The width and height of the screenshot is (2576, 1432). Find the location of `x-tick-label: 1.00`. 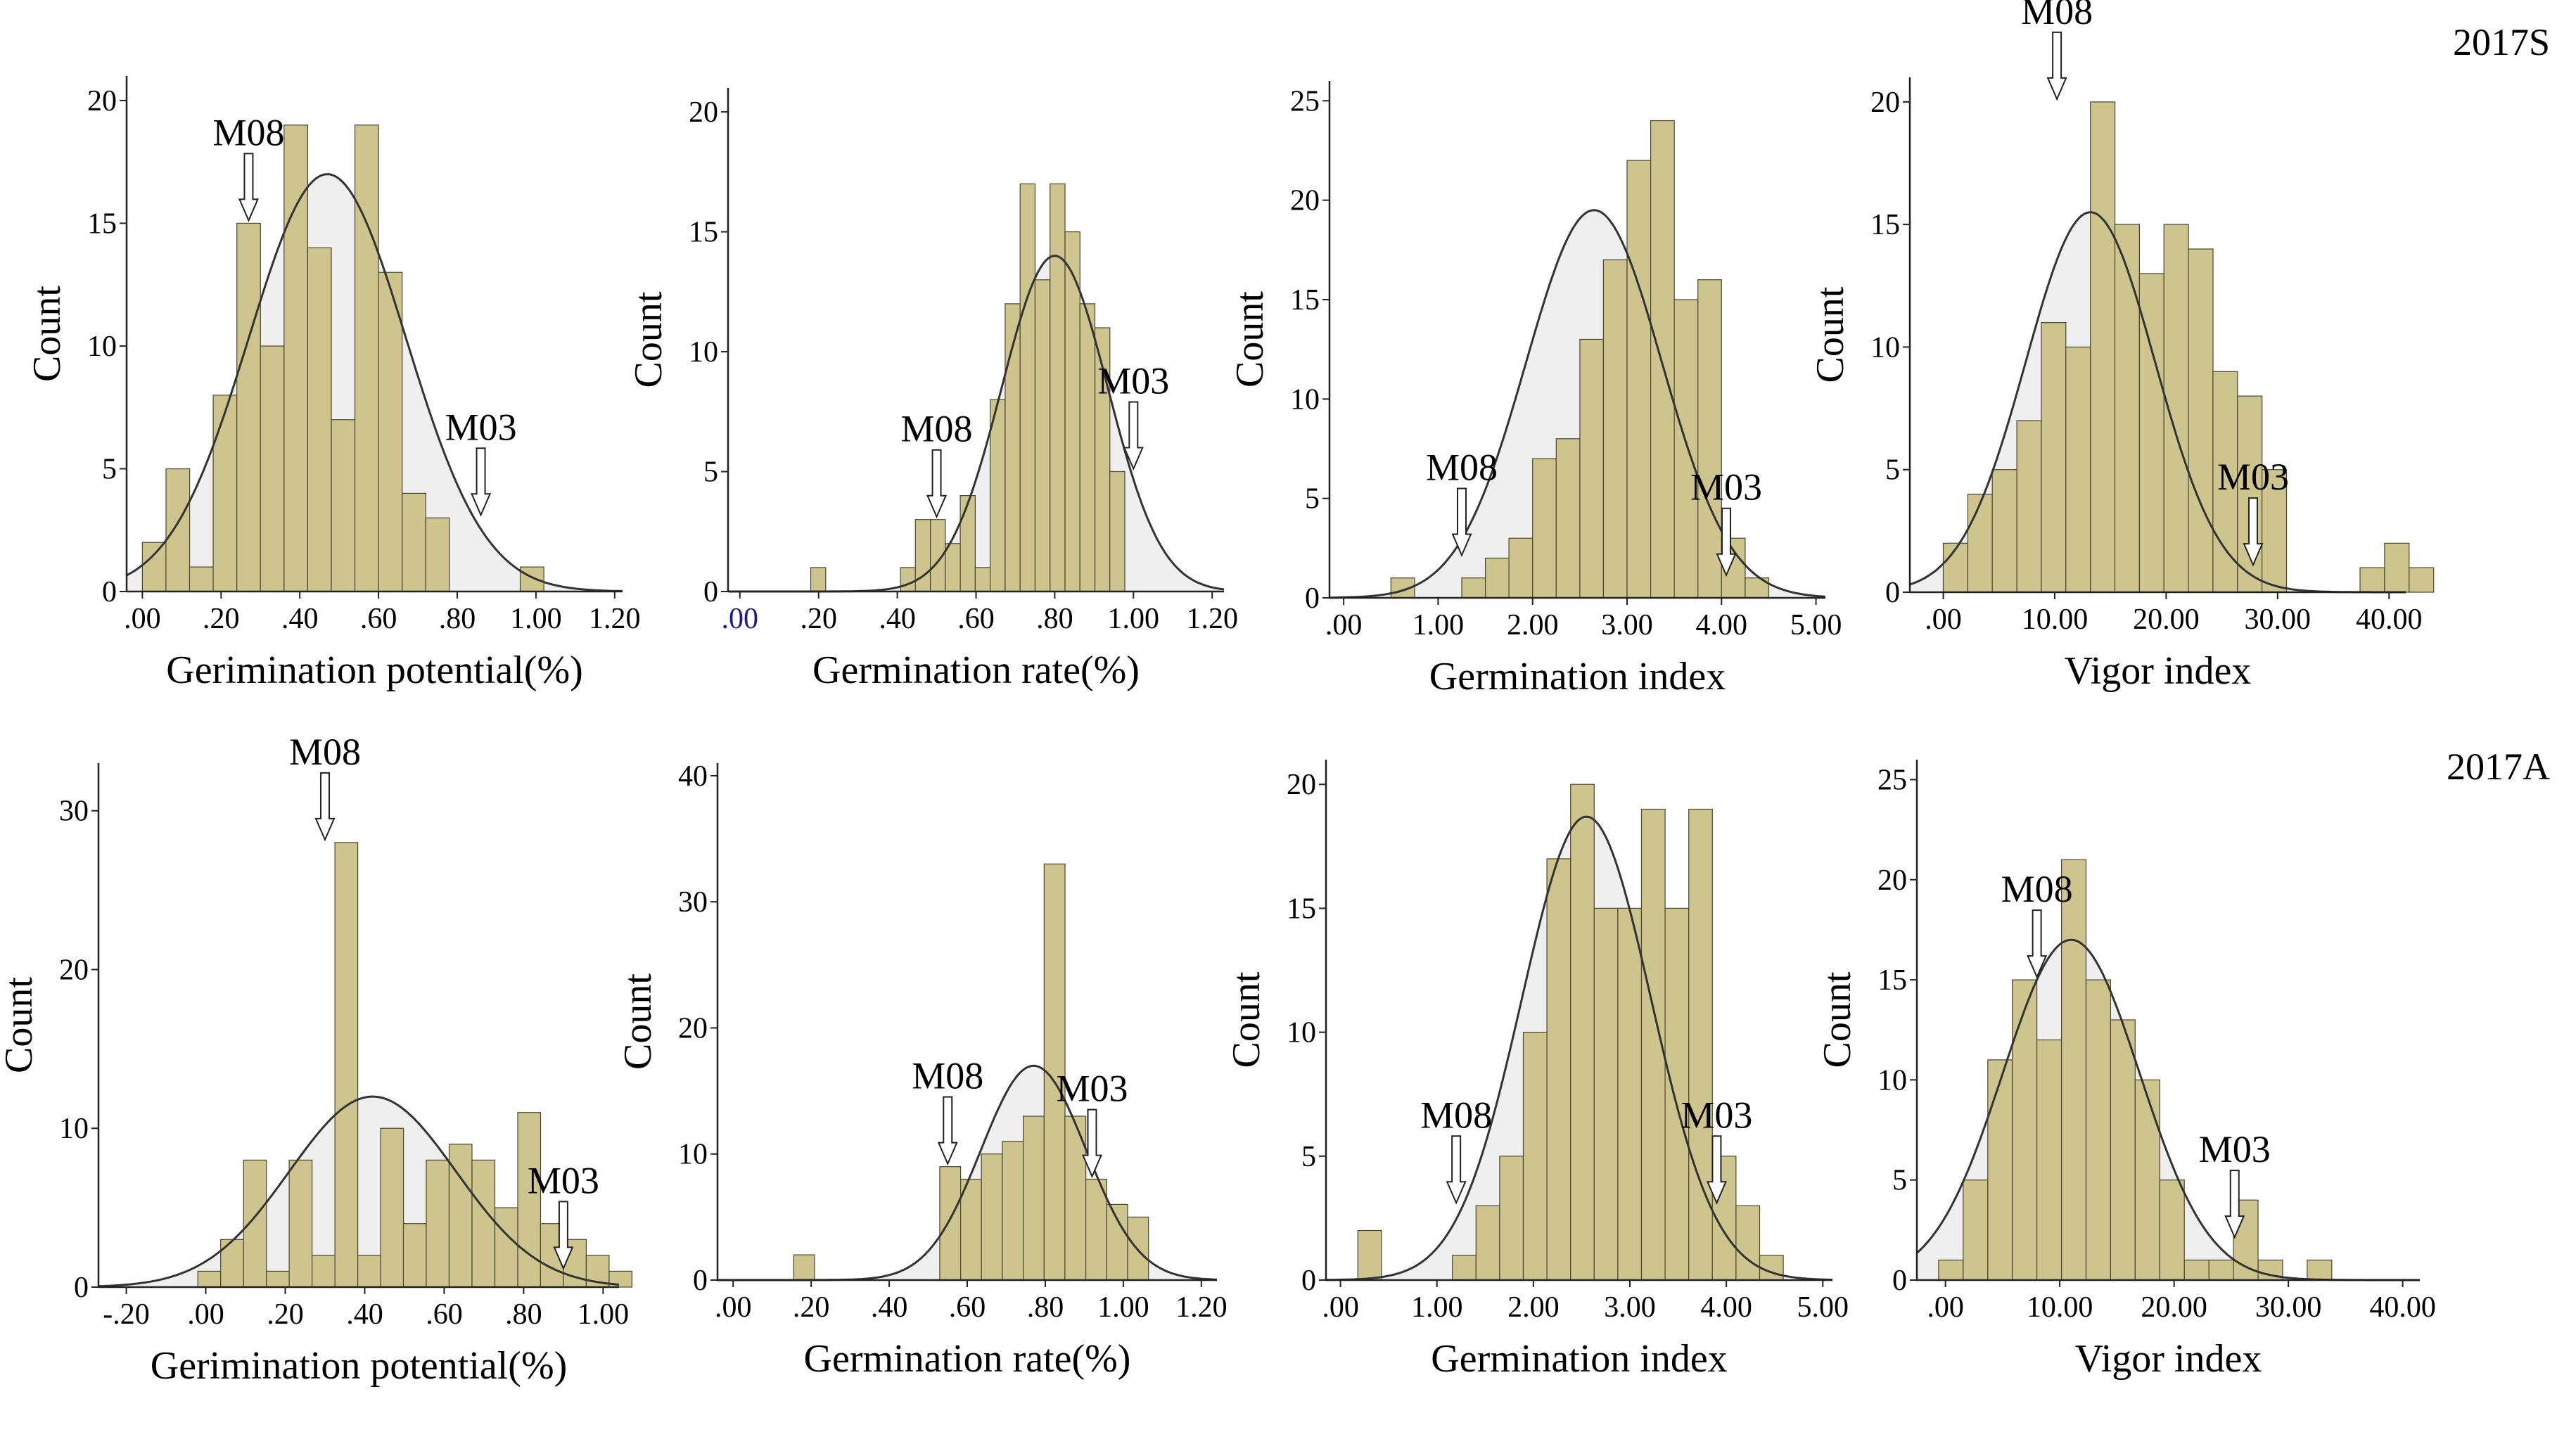

x-tick-label: 1.00 is located at coordinates (1439, 625).